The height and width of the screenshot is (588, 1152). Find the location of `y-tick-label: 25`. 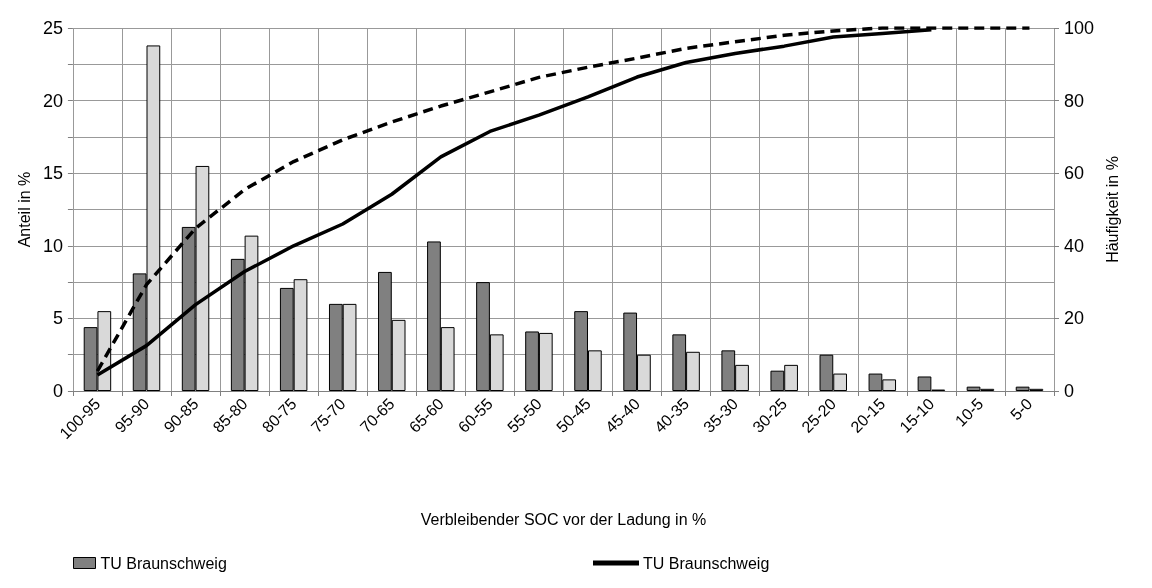

y-tick-label: 25 is located at coordinates (52, 28).